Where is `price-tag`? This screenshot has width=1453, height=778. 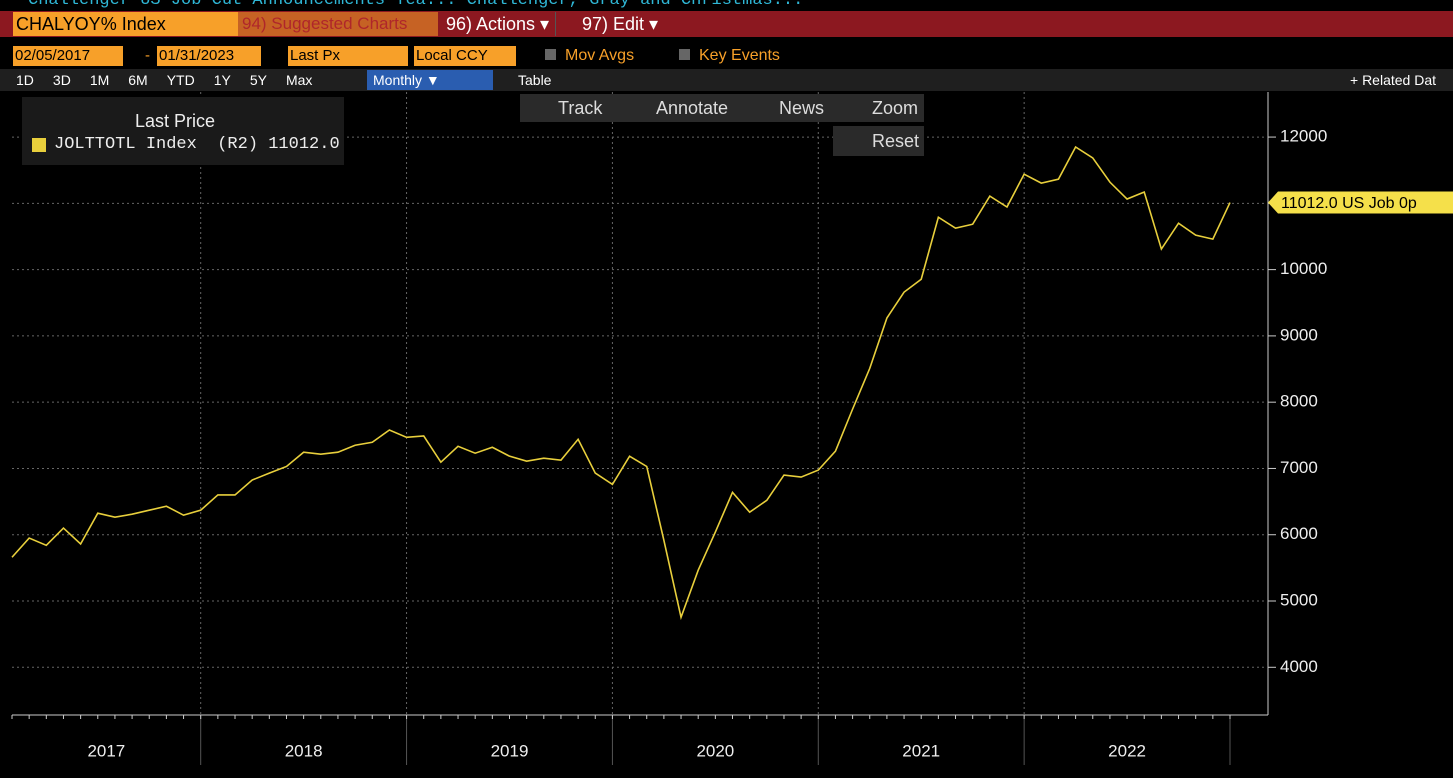
price-tag is located at coordinates (1360, 202).